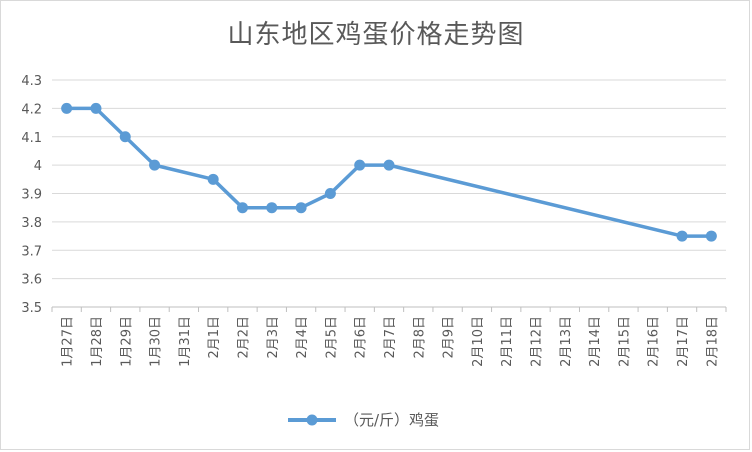 Image resolution: width=752 pixels, height=452 pixels. Describe the element at coordinates (31, 138) in the screenshot. I see `y-tick-label: 4.1` at that location.